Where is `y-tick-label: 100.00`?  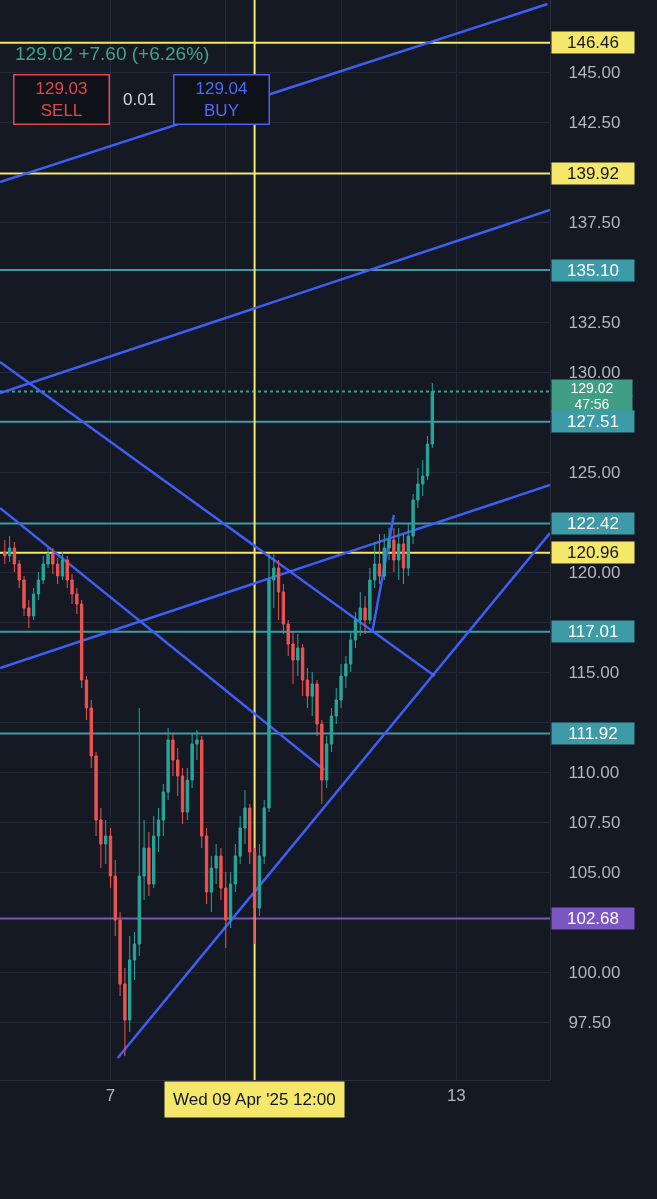
y-tick-label: 100.00 is located at coordinates (594, 972).